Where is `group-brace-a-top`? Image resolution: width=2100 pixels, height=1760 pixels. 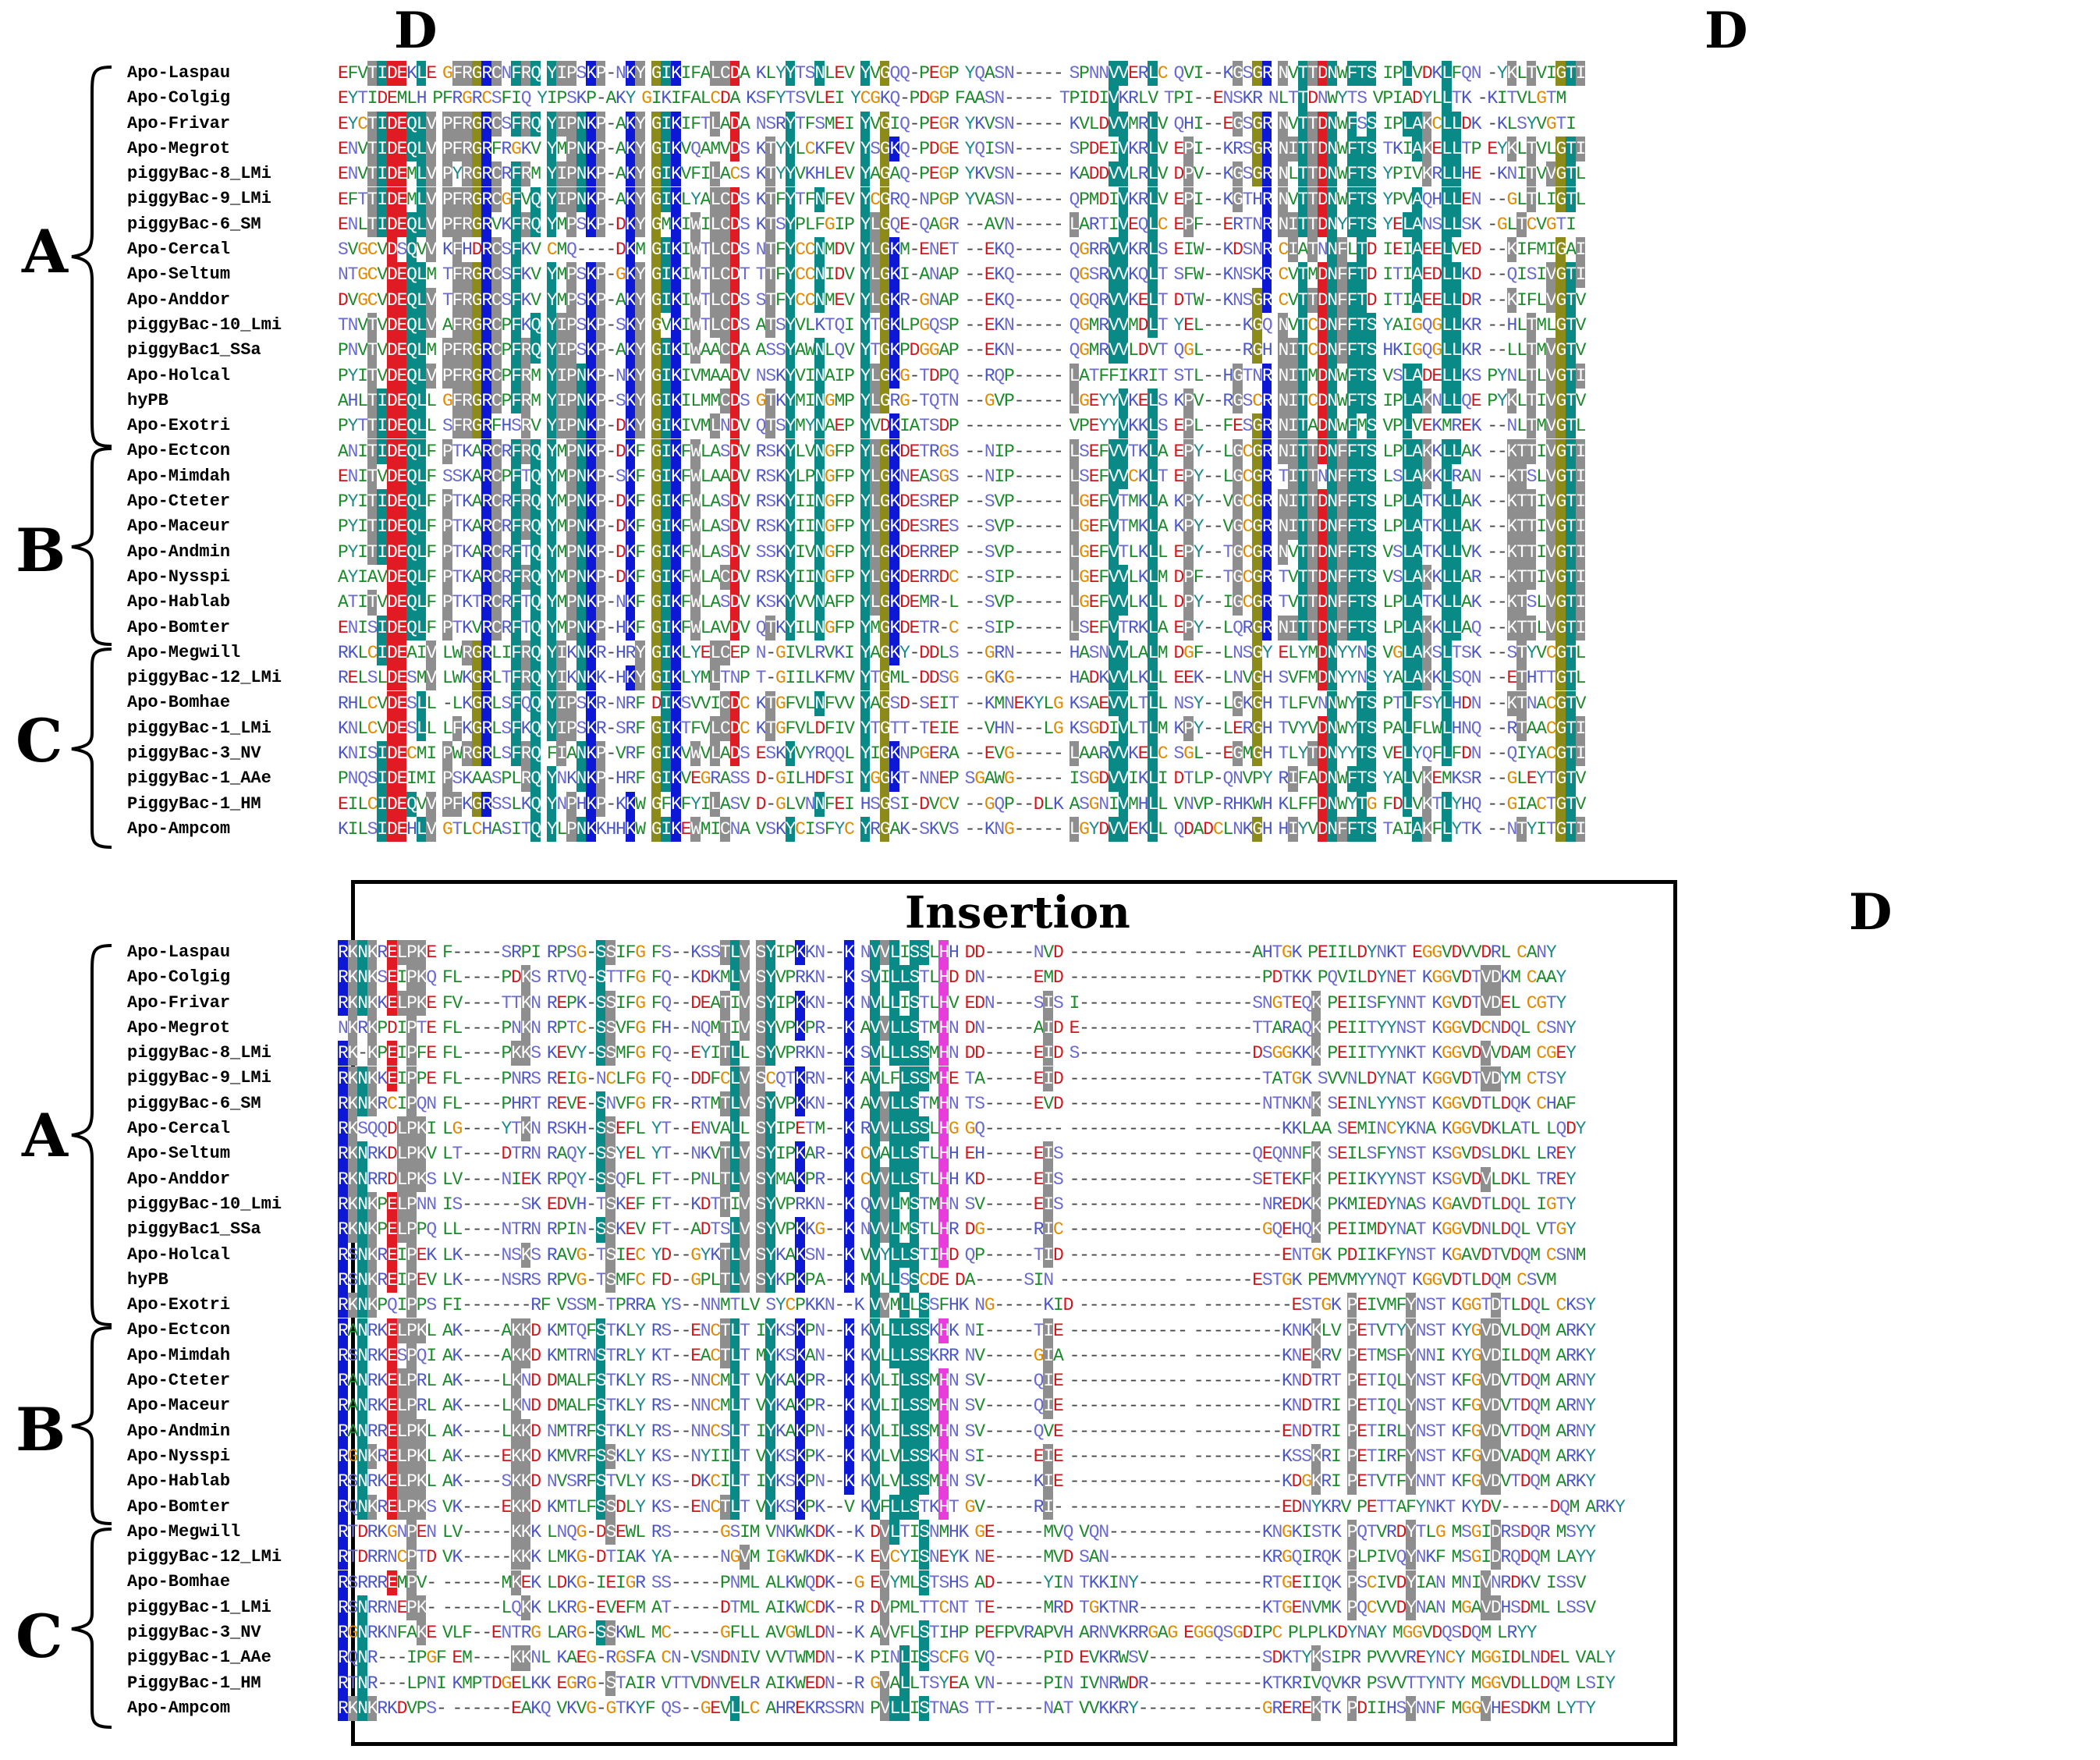
group-brace-a-top is located at coordinates (91, 257).